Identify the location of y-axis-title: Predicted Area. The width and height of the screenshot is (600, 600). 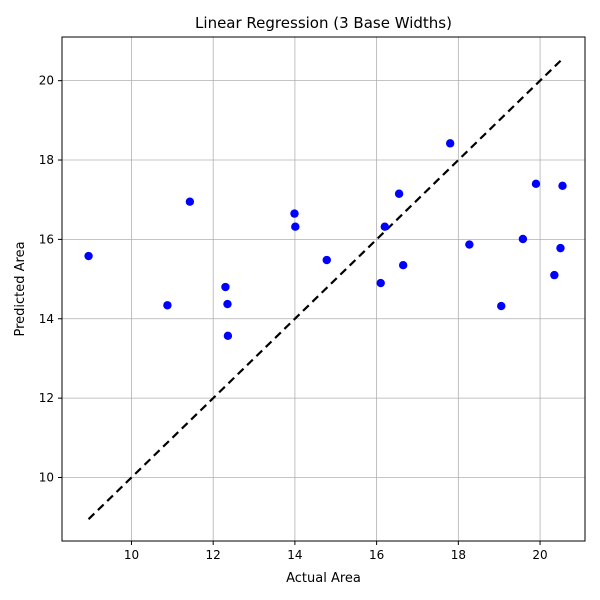
(20, 288).